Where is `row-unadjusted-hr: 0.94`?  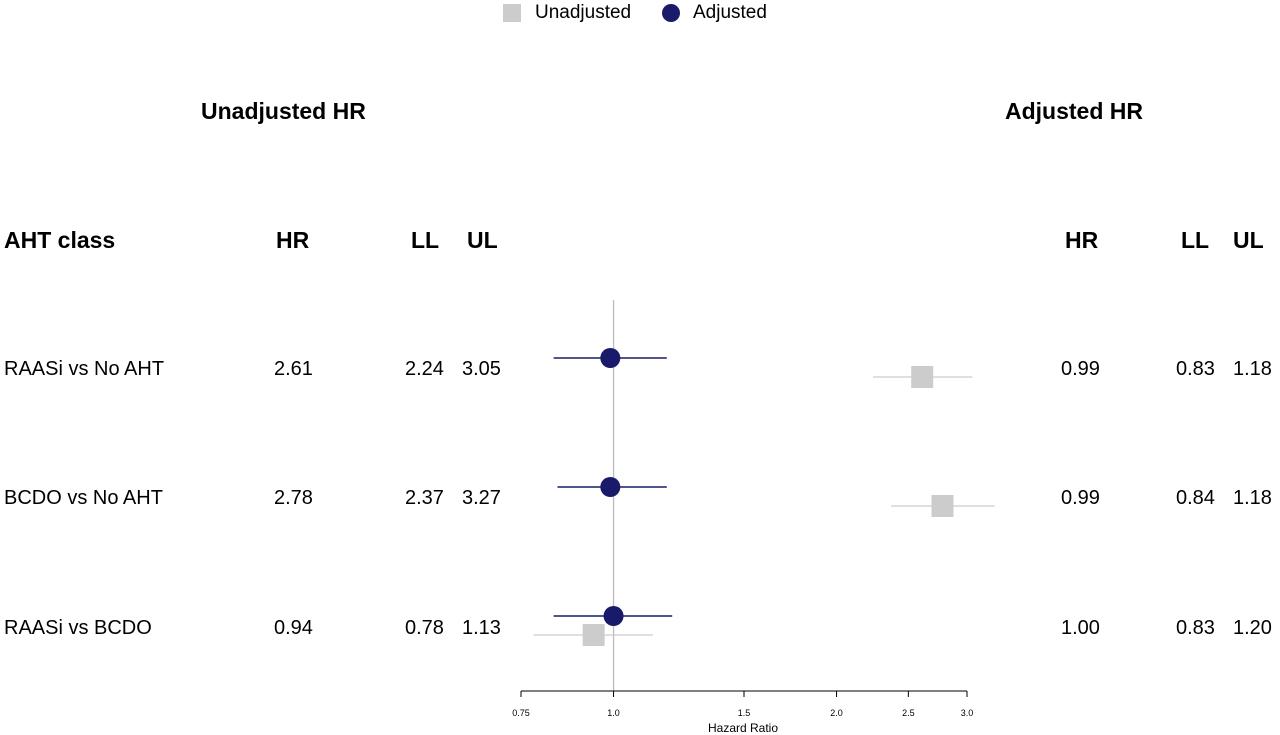
row-unadjusted-hr: 0.94 is located at coordinates (293, 628).